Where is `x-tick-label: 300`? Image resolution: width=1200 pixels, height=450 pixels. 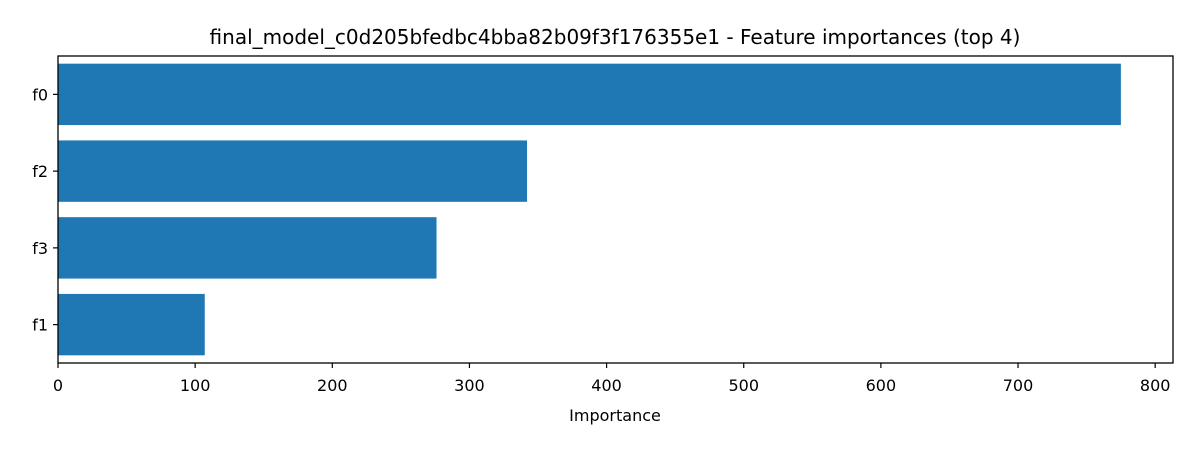
x-tick-label: 300 is located at coordinates (469, 385).